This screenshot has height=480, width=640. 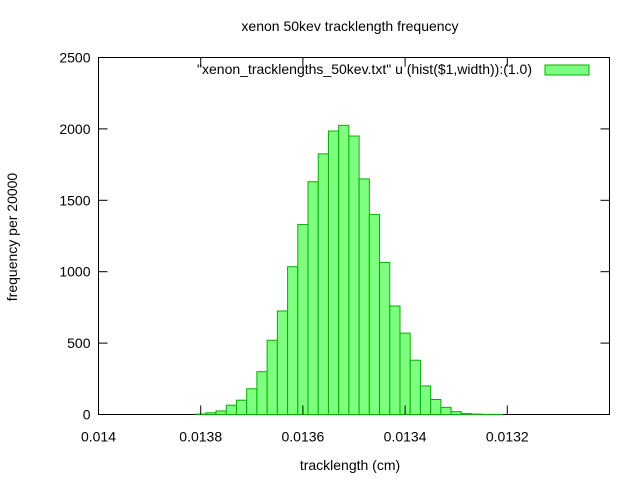 I want to click on y-tick-label: 500, so click(x=79, y=343).